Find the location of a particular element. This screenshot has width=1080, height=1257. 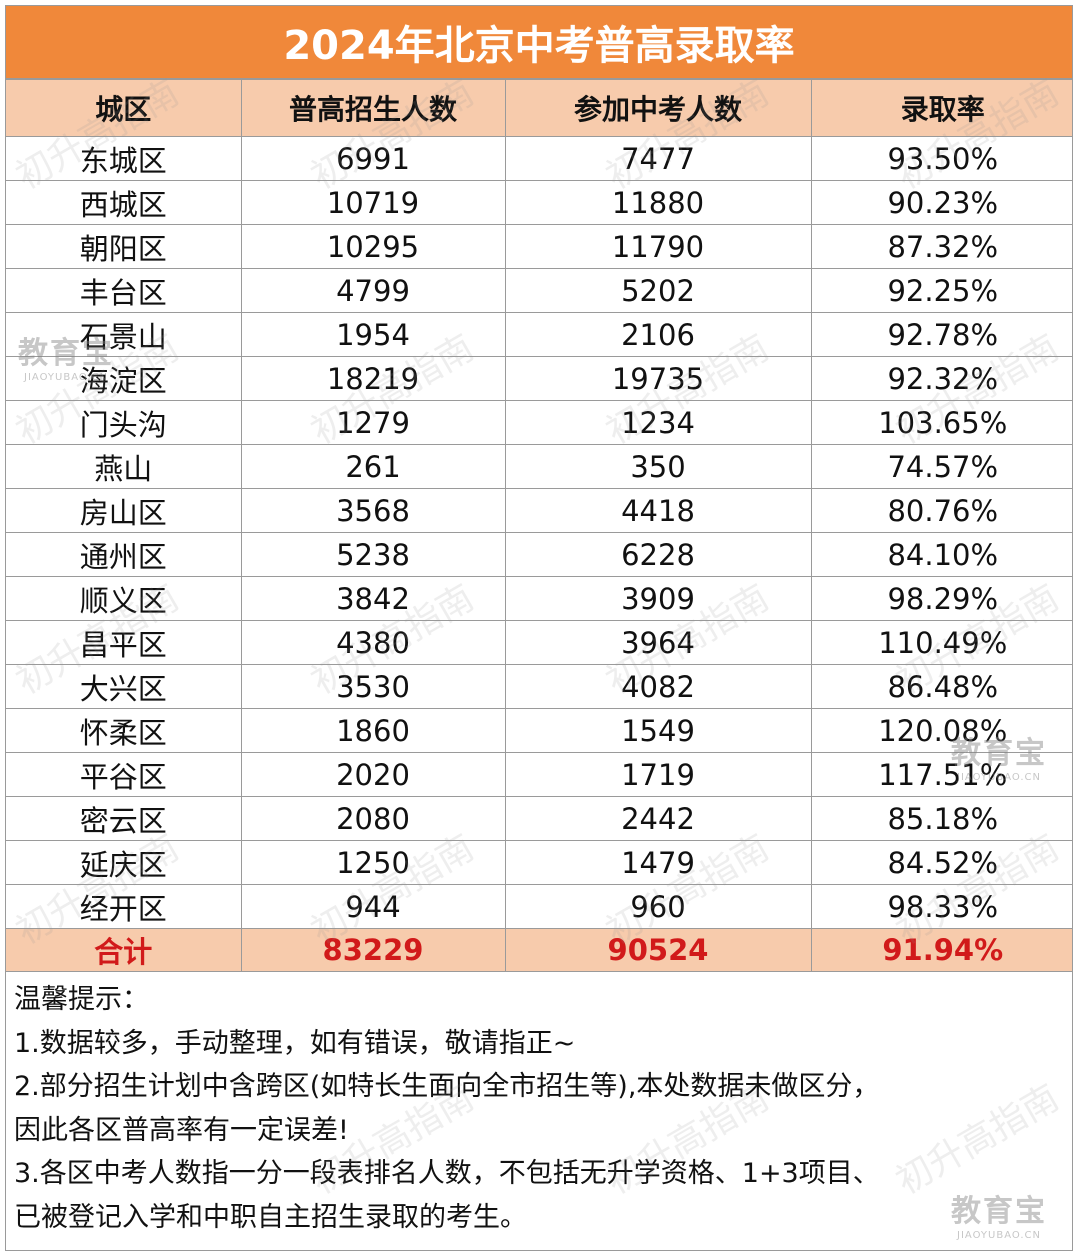

district-cell: 门头沟 is located at coordinates (124, 422).